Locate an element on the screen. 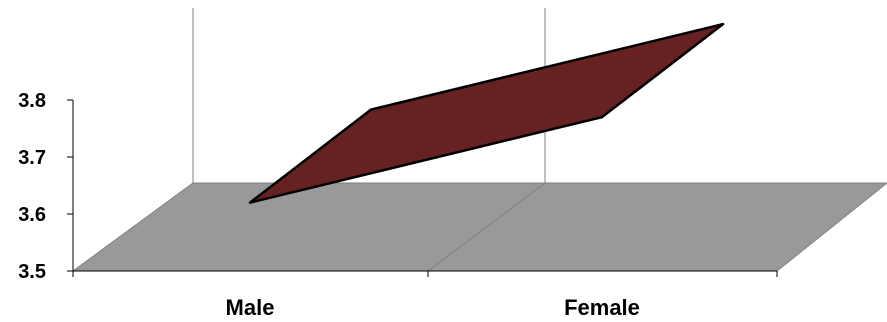 Image resolution: width=887 pixels, height=322 pixels. y-tick-label-3-6: 3.6 is located at coordinates (32, 215).